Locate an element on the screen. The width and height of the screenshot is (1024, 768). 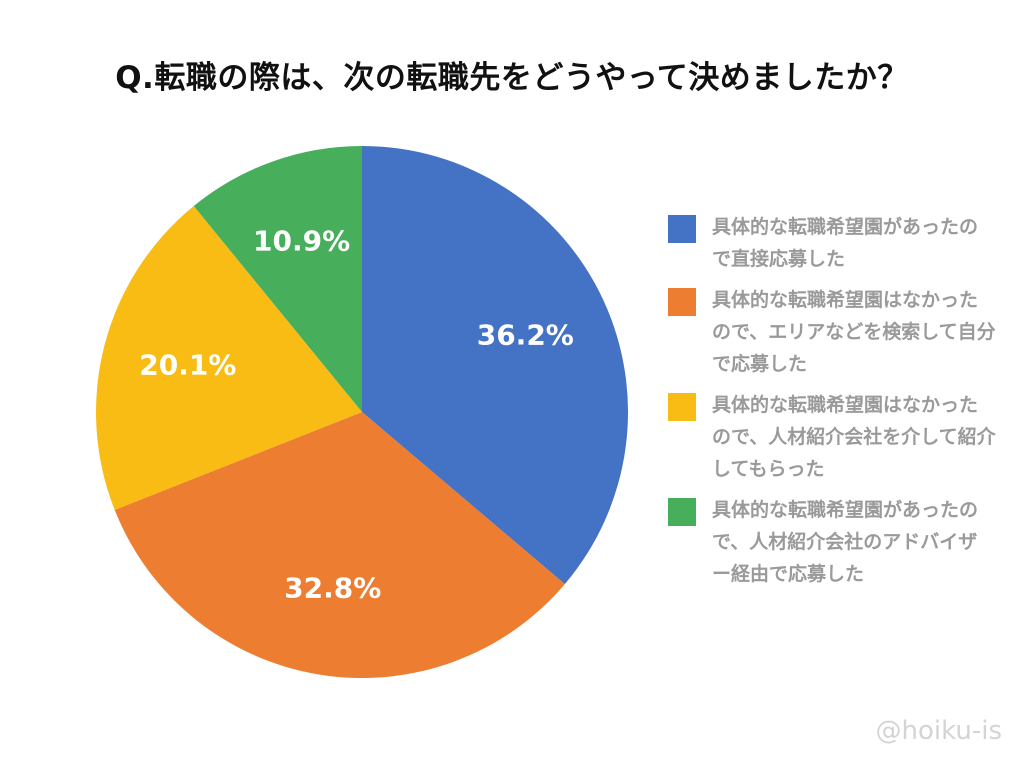
legend-item: 具体的な転職希望園はなかったので、人材紹介会社を介して紹介してもらった is located at coordinates (838, 437).